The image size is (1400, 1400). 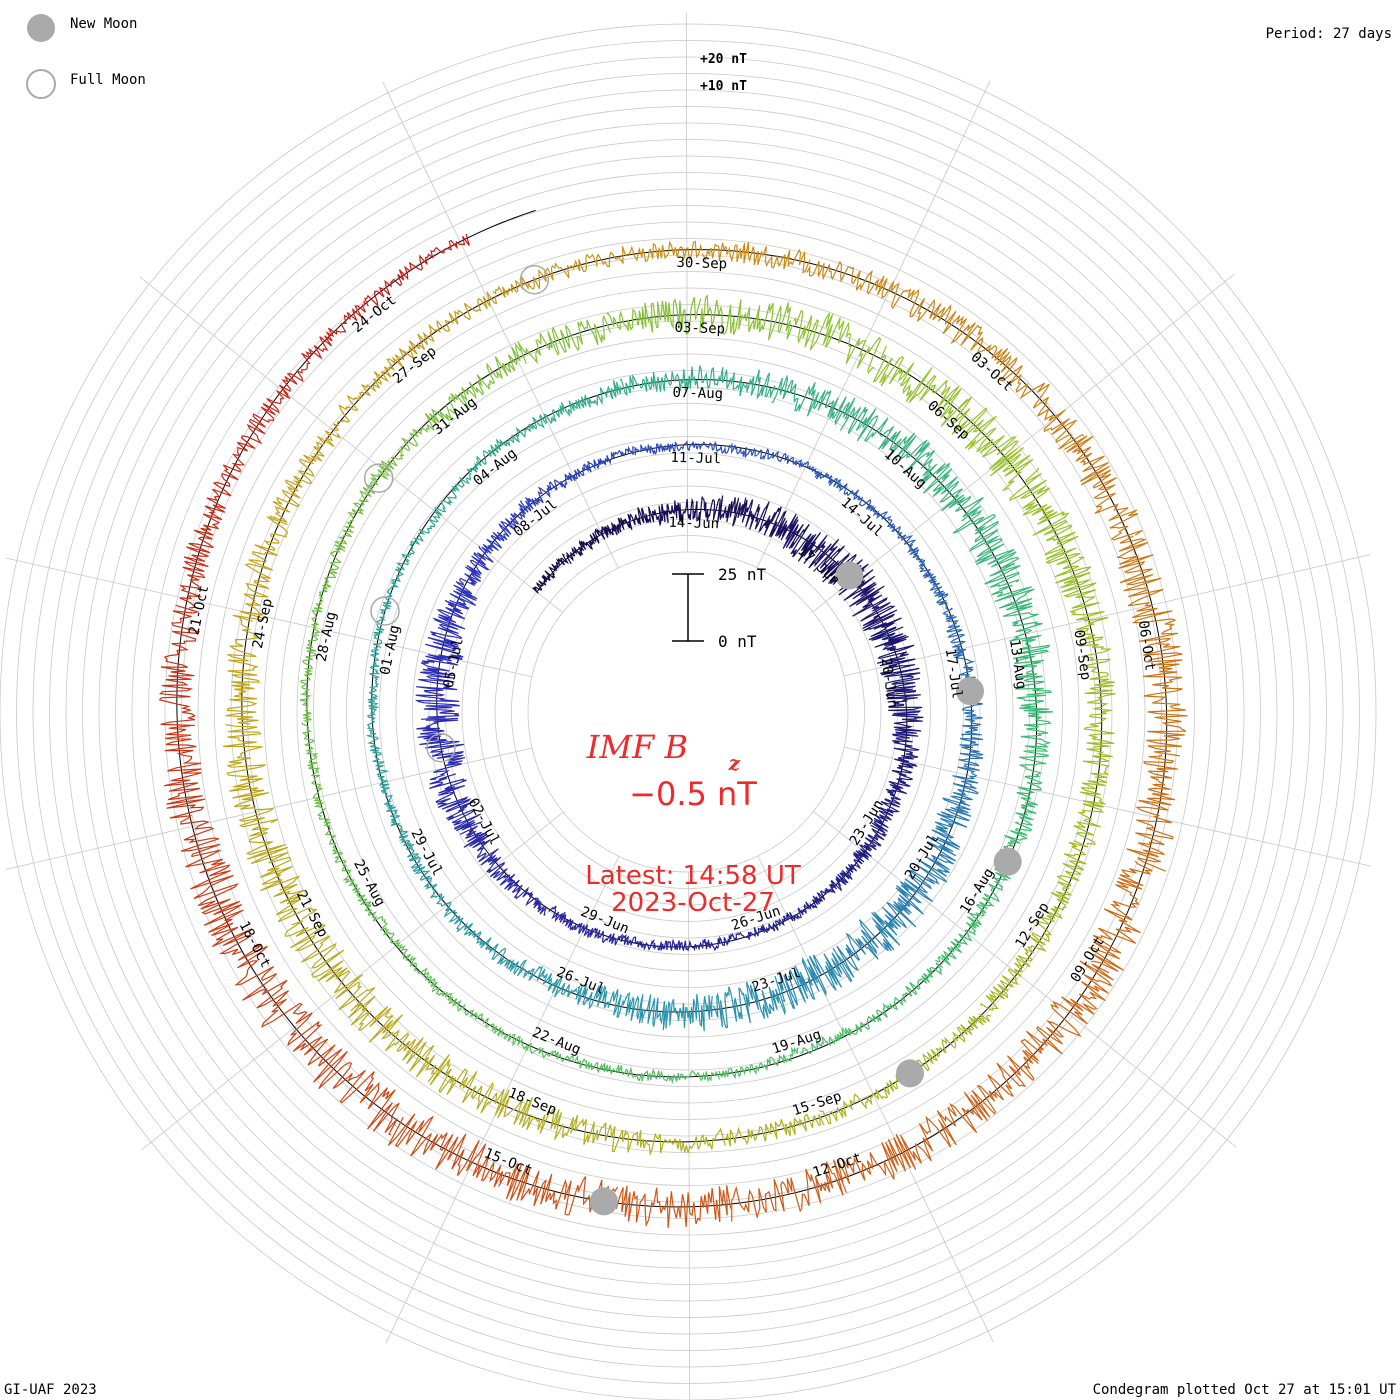 I want to click on scale-bar-bottom-label: 0 nT, so click(x=737, y=641).